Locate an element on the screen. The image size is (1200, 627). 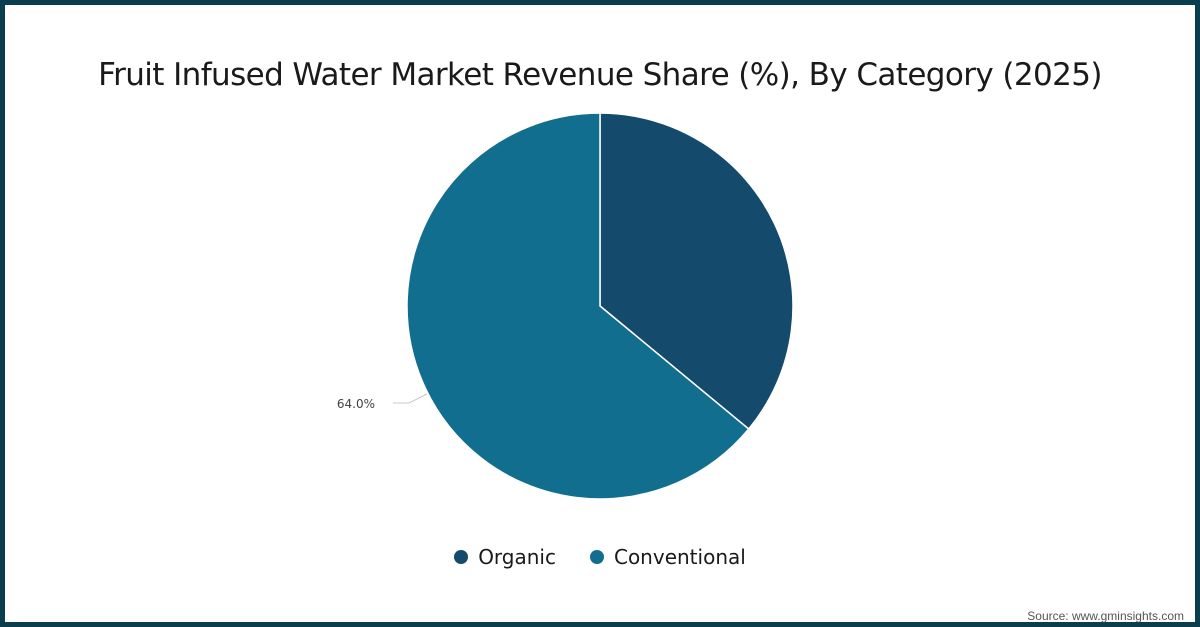
leader-line is located at coordinates (410, 398).